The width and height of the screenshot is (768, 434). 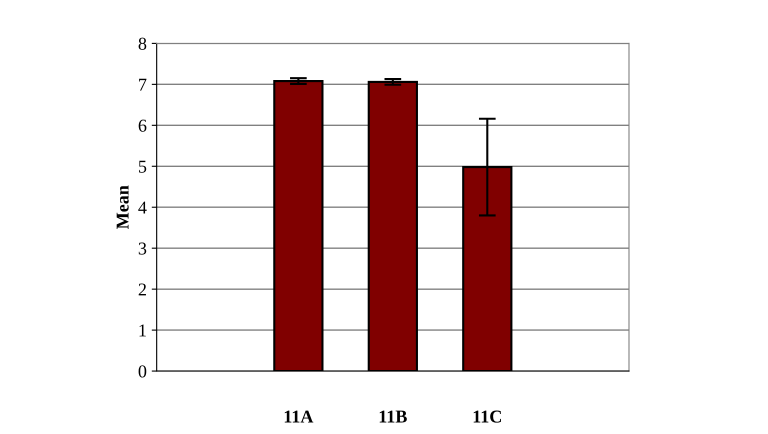 What do you see at coordinates (142, 289) in the screenshot?
I see `y-tick-label: 2` at bounding box center [142, 289].